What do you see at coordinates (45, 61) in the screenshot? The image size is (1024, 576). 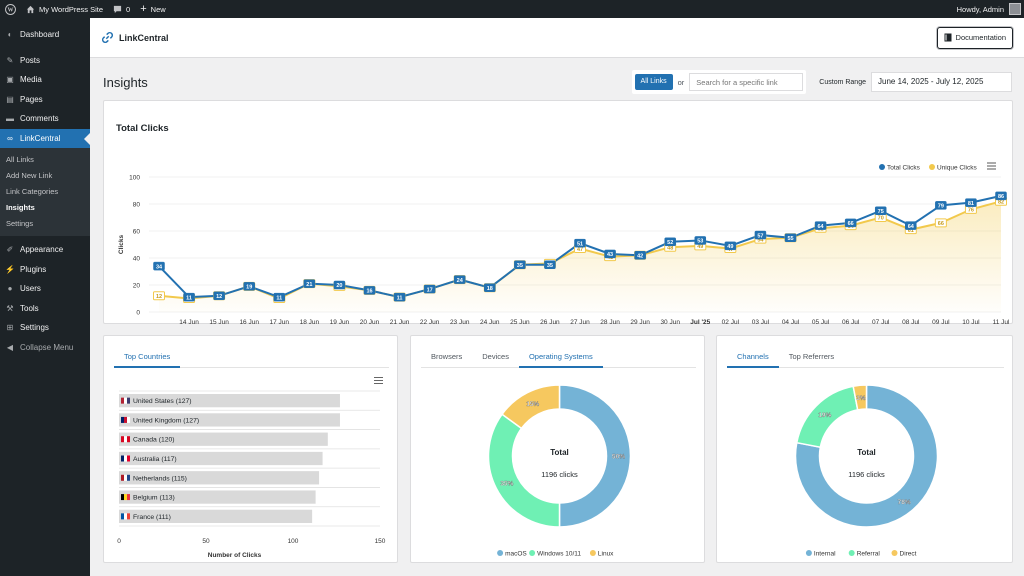 I see `sidebar-item-posts: ✎ Posts` at bounding box center [45, 61].